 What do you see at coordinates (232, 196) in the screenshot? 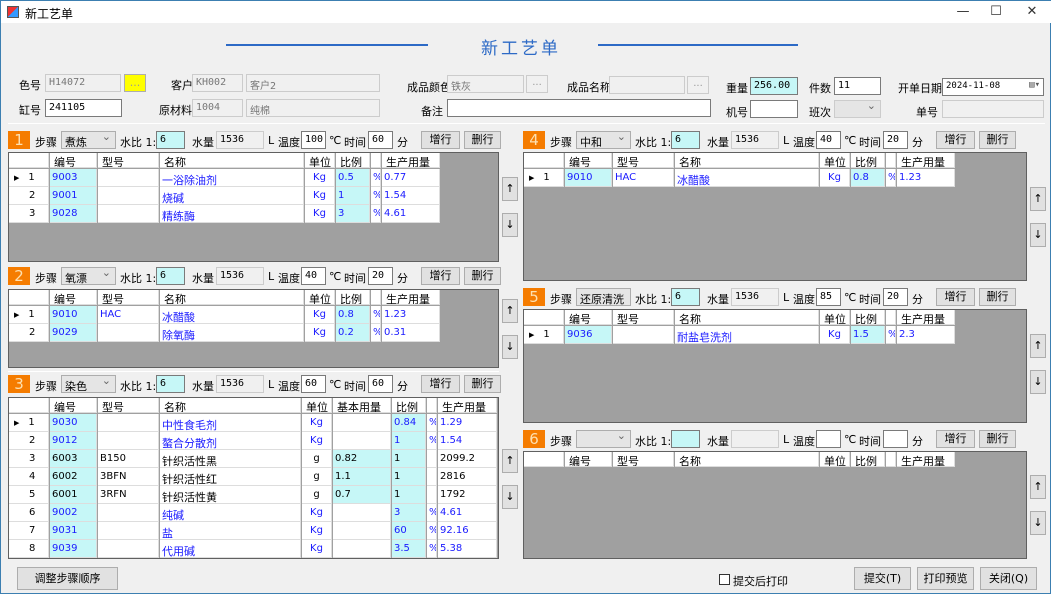
I see `cell-name: 烧碱` at bounding box center [232, 196].